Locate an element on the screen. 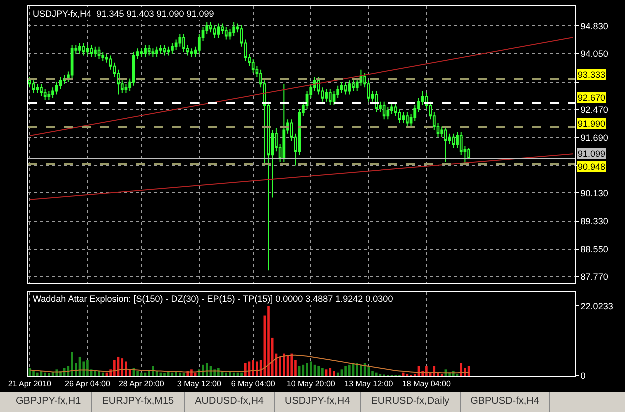 The image size is (625, 412). y-tick-label: 88.550 is located at coordinates (594, 249).